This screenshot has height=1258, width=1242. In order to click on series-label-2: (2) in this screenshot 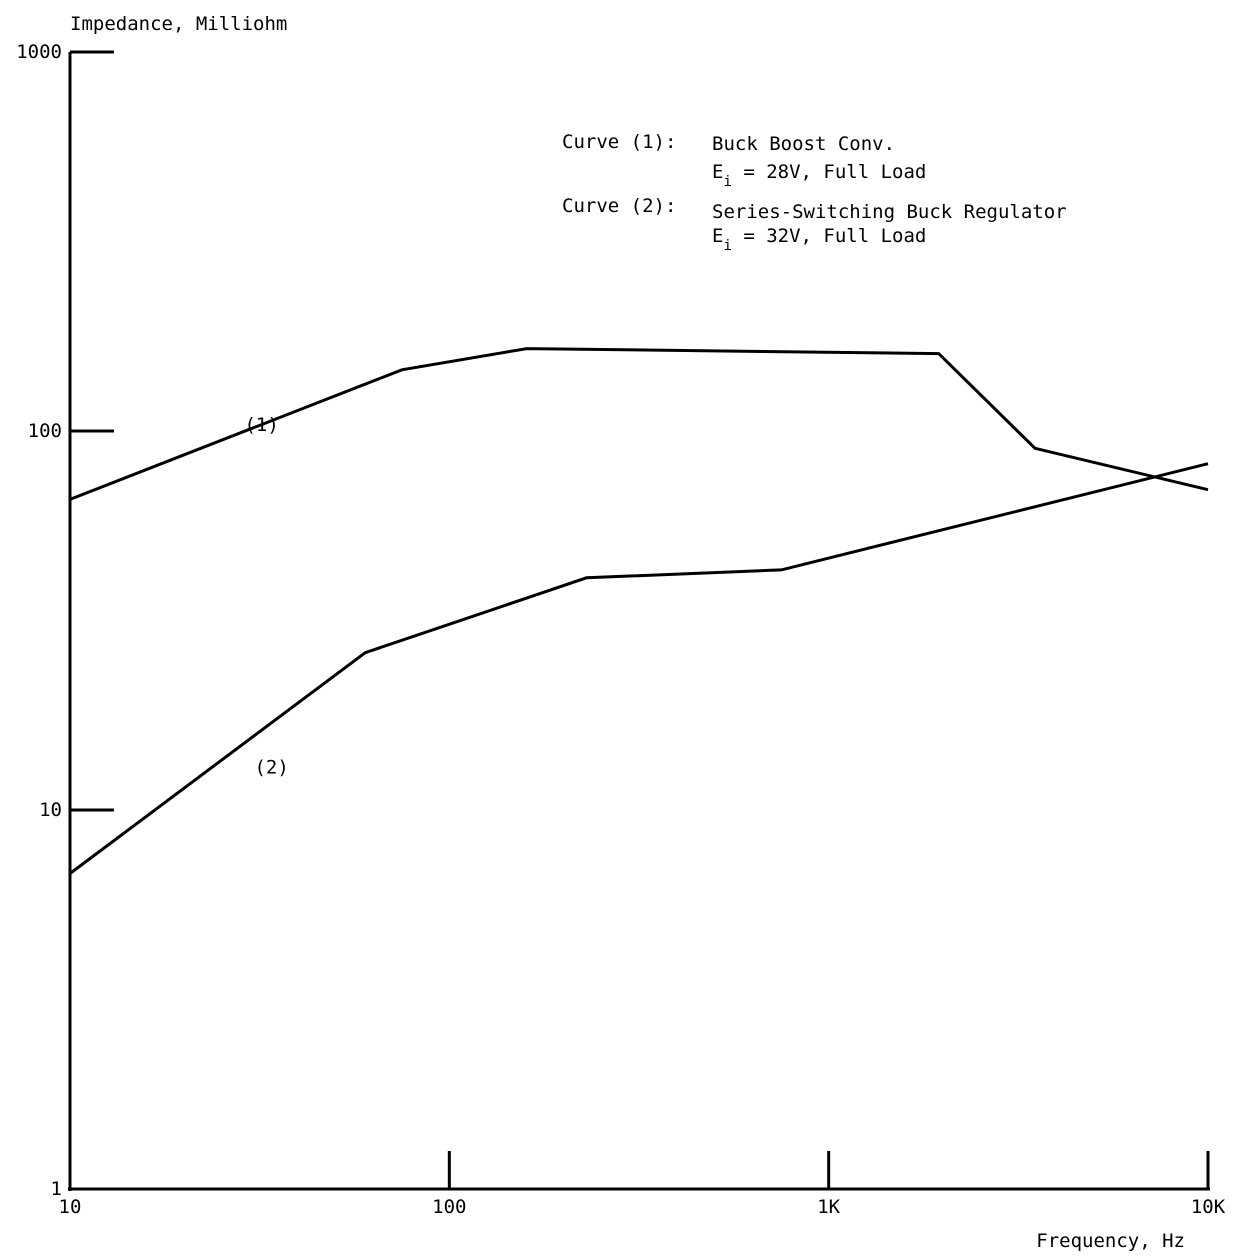, I will do `click(271, 767)`.